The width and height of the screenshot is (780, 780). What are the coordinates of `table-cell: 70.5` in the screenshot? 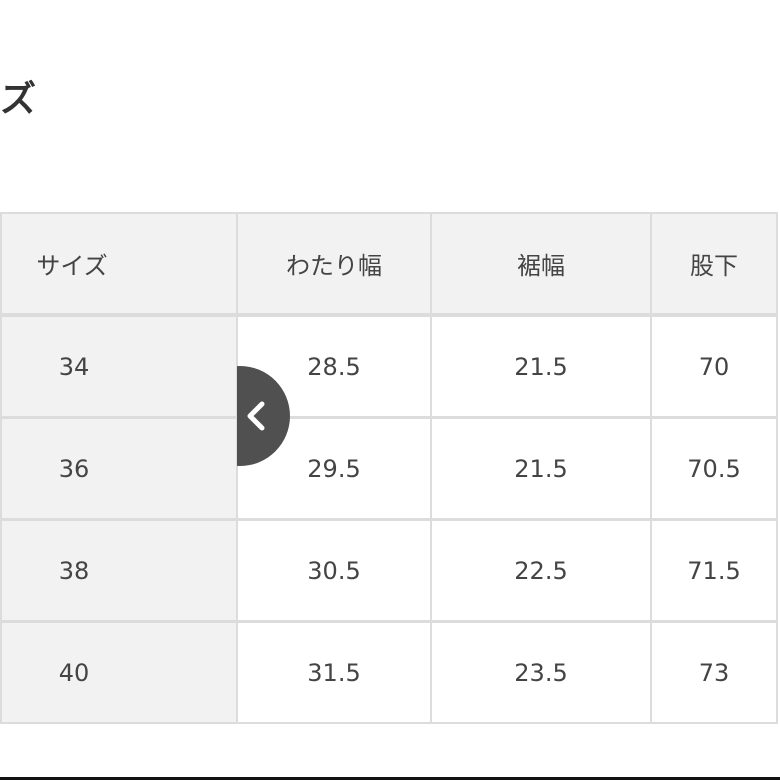 It's located at (714, 468).